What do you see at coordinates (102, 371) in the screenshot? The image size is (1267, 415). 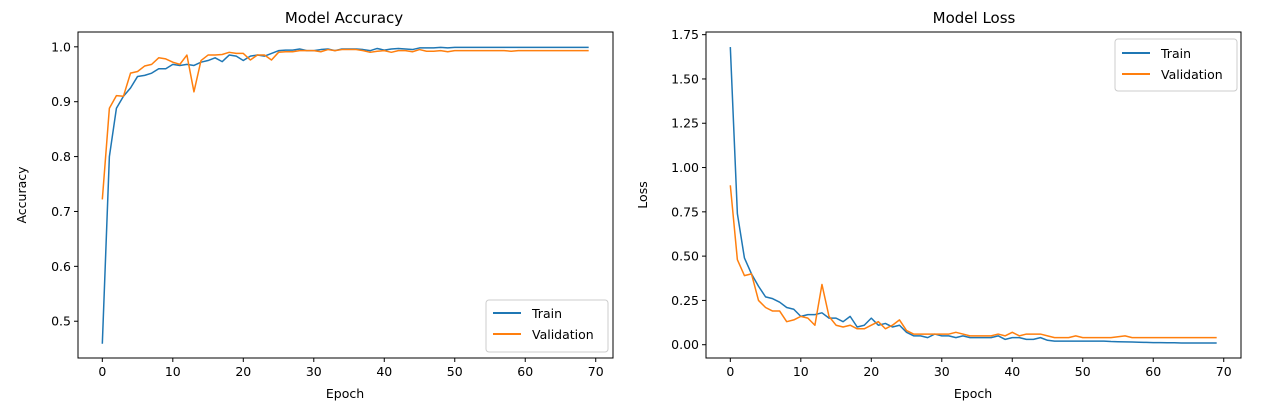 I see `accuracy-x-tick-label: 0` at bounding box center [102, 371].